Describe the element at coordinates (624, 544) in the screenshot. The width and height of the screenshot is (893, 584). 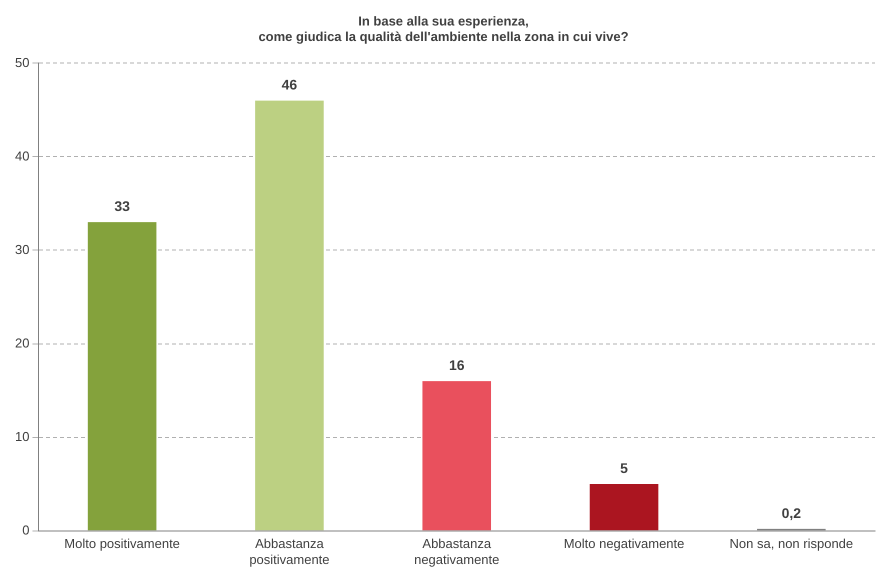
I see `x-tick-label: Molto negativamente` at that location.